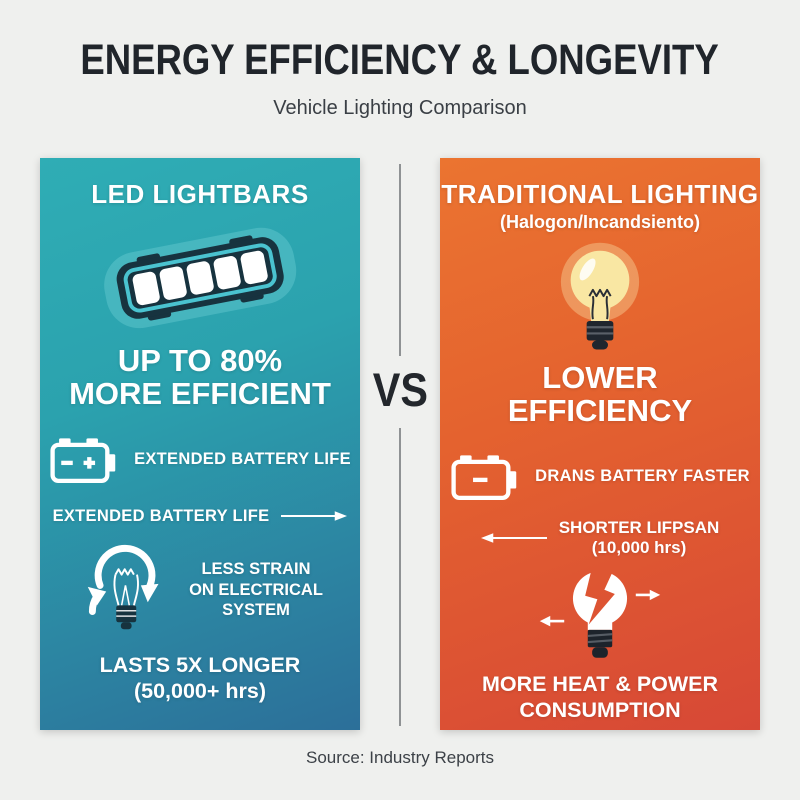 The height and width of the screenshot is (800, 800). Describe the element at coordinates (600, 296) in the screenshot. I see `glowing-bulb-icon` at that location.